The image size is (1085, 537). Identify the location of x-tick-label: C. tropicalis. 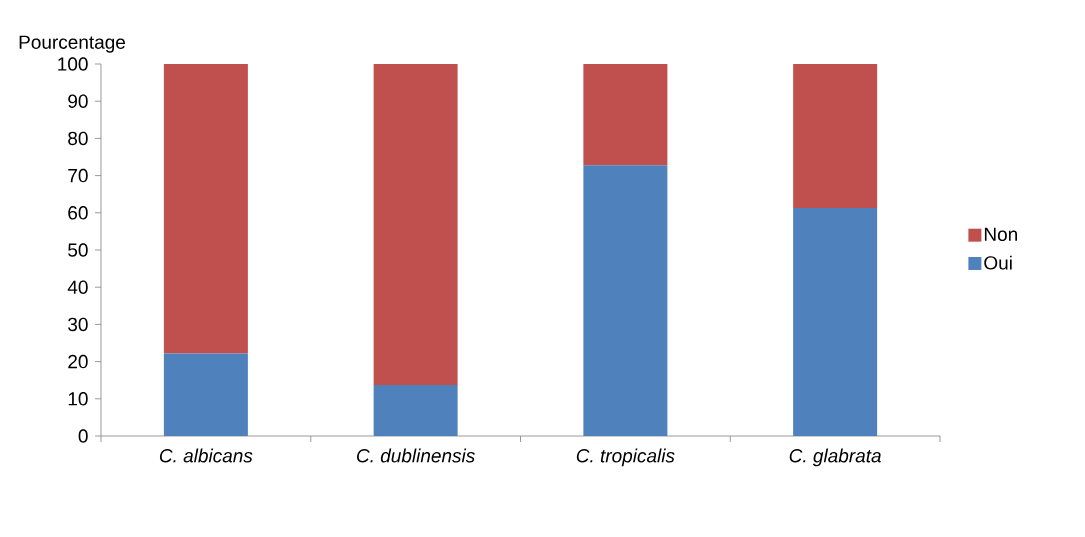
(625, 457).